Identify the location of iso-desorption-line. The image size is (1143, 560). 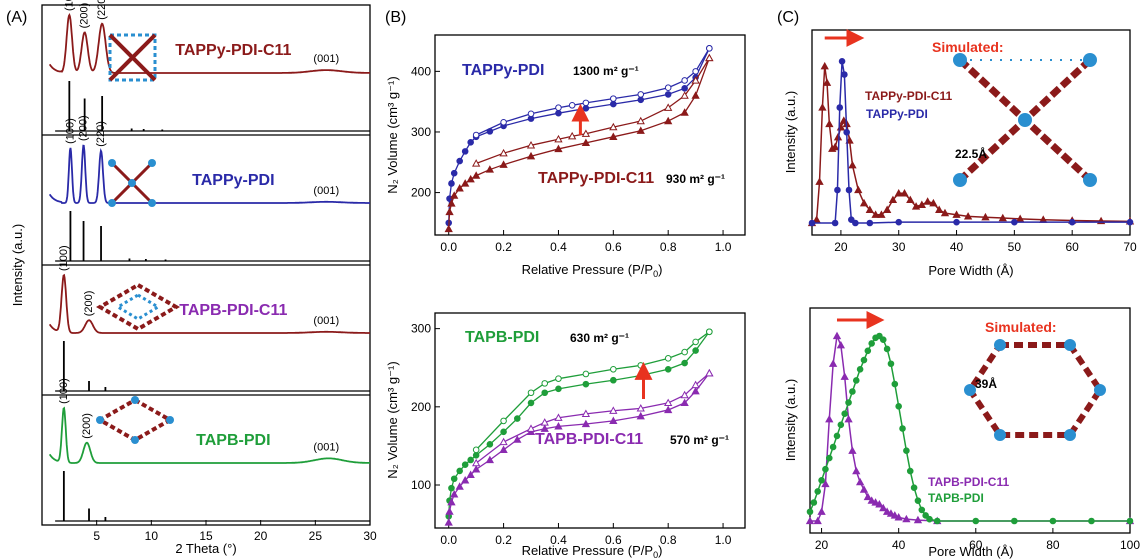
(592, 418).